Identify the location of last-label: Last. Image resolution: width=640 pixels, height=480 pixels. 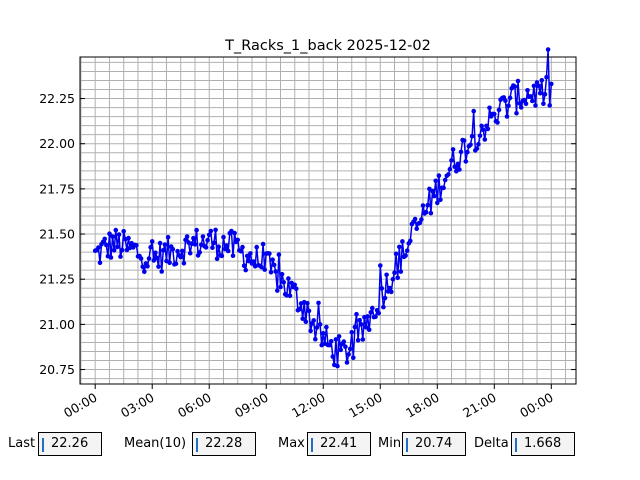
(22, 443).